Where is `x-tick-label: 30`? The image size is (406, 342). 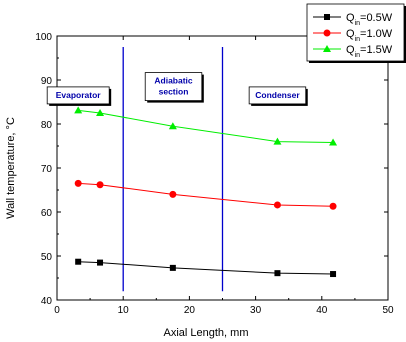 x-tick-label: 30 is located at coordinates (256, 310).